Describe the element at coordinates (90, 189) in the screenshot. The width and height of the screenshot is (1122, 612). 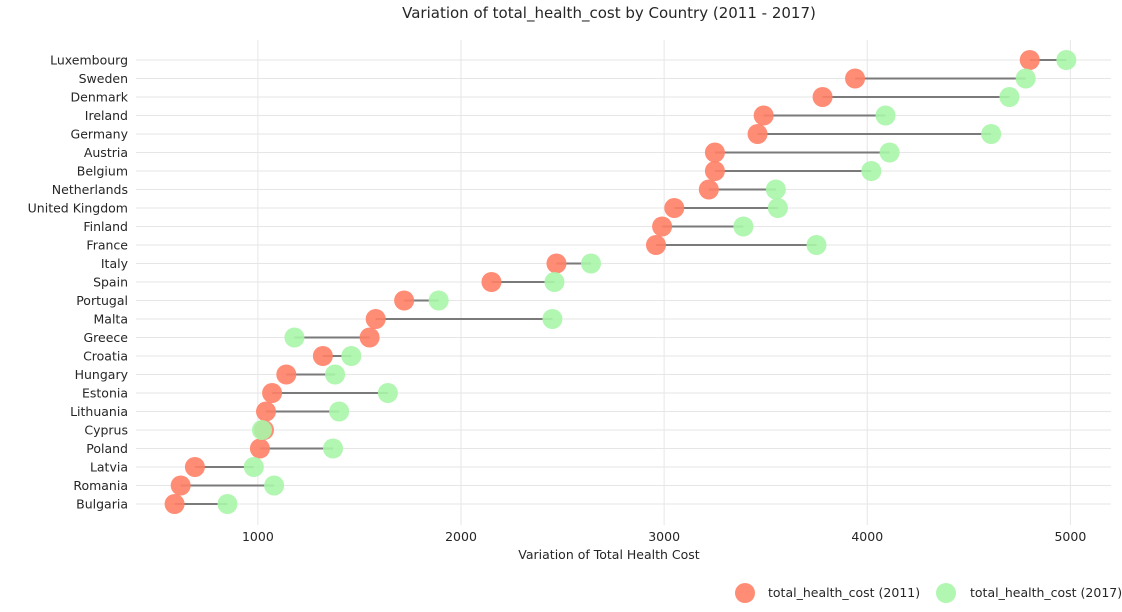
I see `y-tick-label: Netherlands` at that location.